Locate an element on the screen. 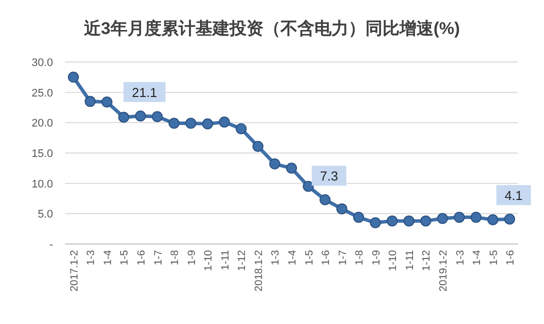  y-tick-label: 10.0 is located at coordinates (42, 184).